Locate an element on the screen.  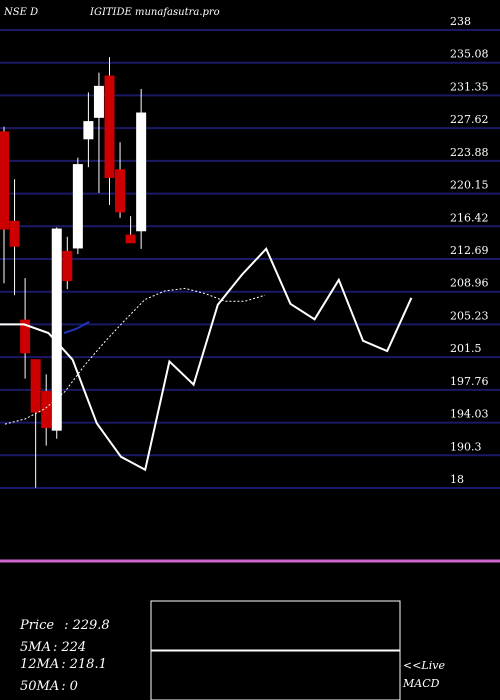
y-tick-label: 208.96 is located at coordinates (469, 283).